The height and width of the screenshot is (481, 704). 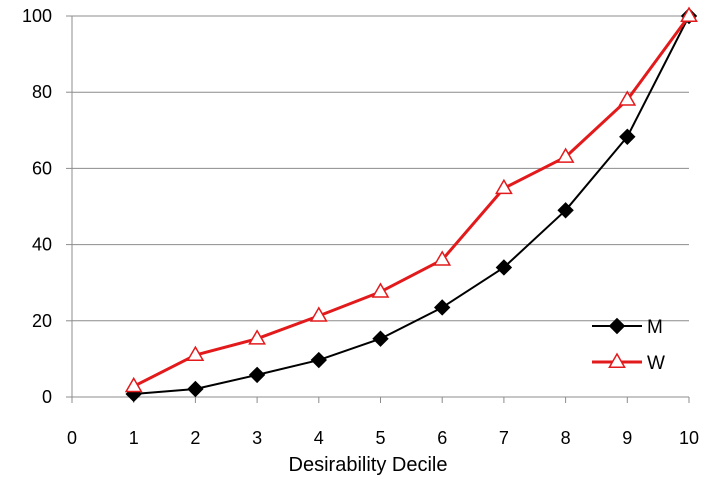 I want to click on x-tick-label: 5, so click(x=380, y=438).